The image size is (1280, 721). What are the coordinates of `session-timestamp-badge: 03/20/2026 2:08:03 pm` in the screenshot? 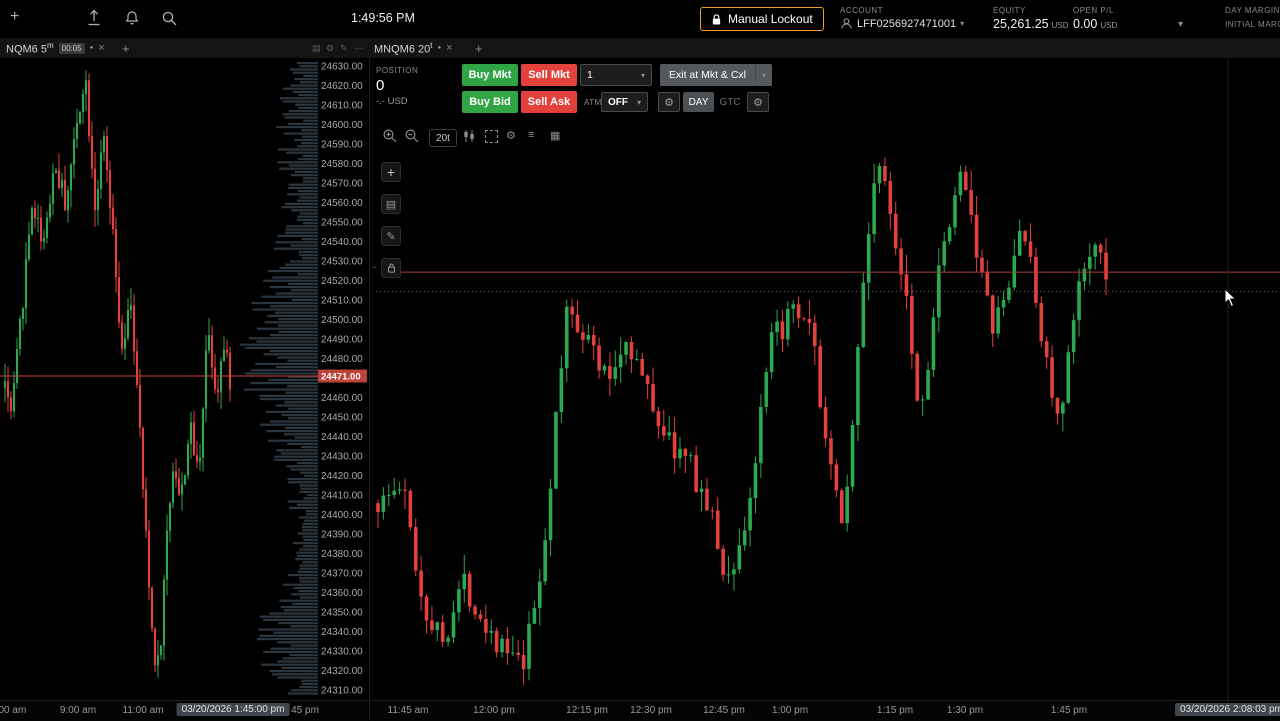 It's located at (1227, 709).